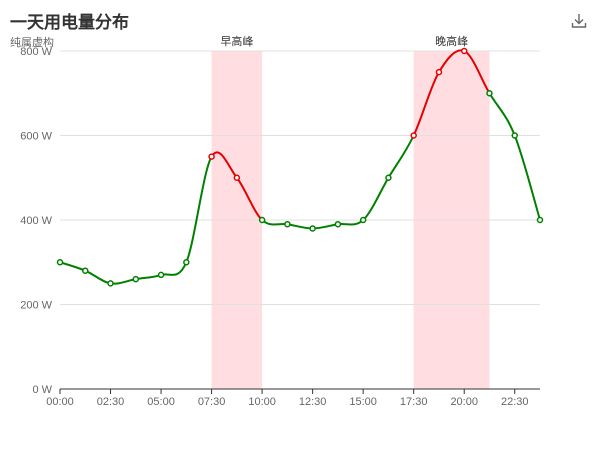 Image resolution: width=600 pixels, height=450 pixels. What do you see at coordinates (515, 402) in the screenshot?
I see `x-tick-label: 22:30` at bounding box center [515, 402].